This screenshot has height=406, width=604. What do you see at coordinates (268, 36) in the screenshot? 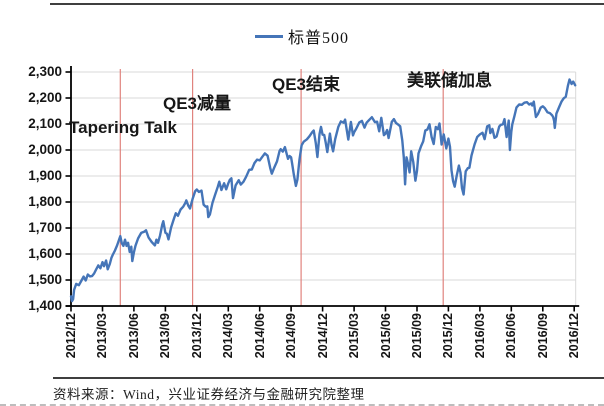
I see `legend-line-swatch` at bounding box center [268, 36].